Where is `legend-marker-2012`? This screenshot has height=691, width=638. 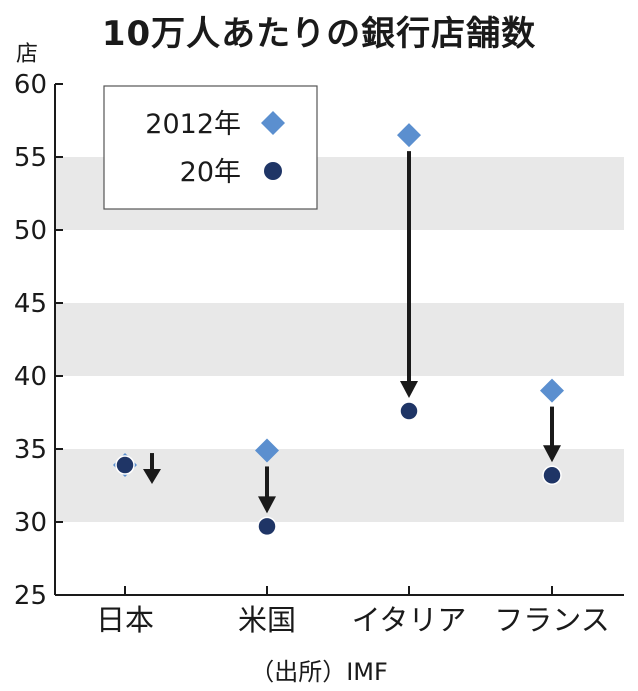 legend-marker-2012 is located at coordinates (273, 123).